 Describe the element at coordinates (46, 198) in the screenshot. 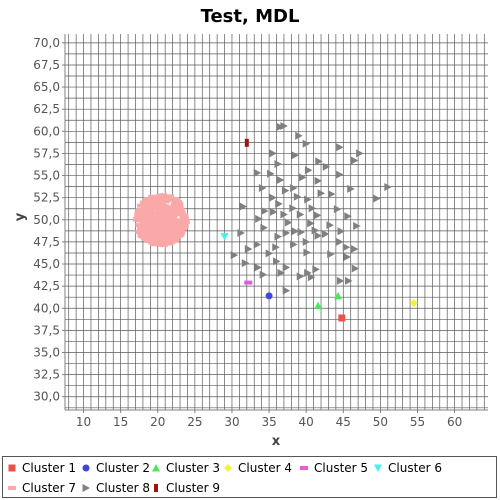

I see `y-tick-label: 52,5` at that location.